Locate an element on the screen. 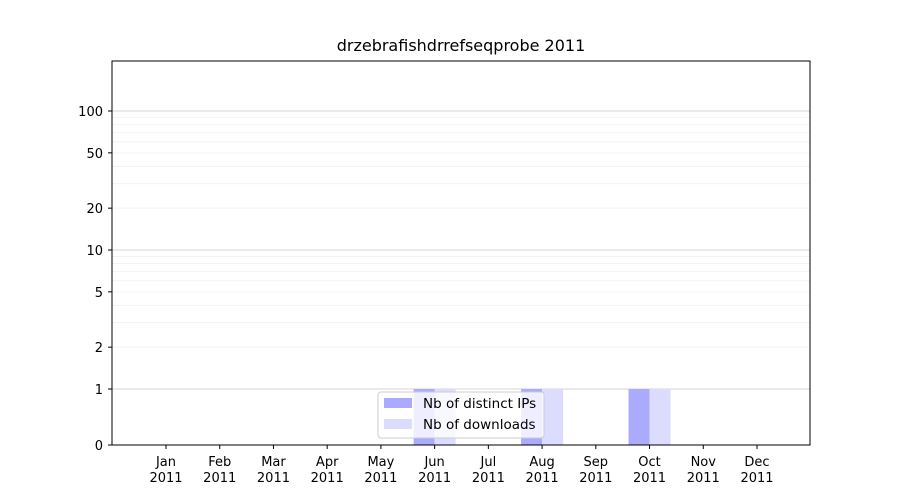  x-tick-label-month: Jun is located at coordinates (433, 462).